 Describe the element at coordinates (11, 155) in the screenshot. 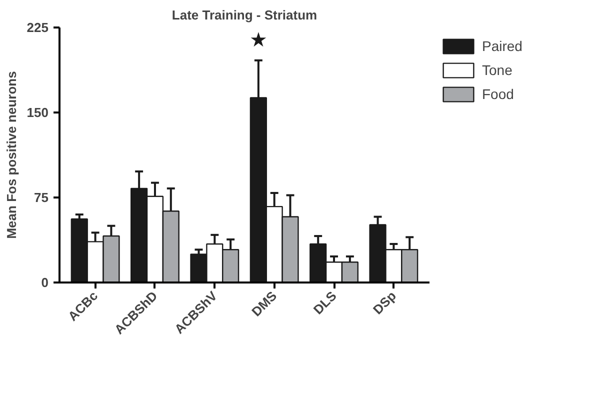

I see `y-axis-title: Mean Fos positive neurons` at that location.